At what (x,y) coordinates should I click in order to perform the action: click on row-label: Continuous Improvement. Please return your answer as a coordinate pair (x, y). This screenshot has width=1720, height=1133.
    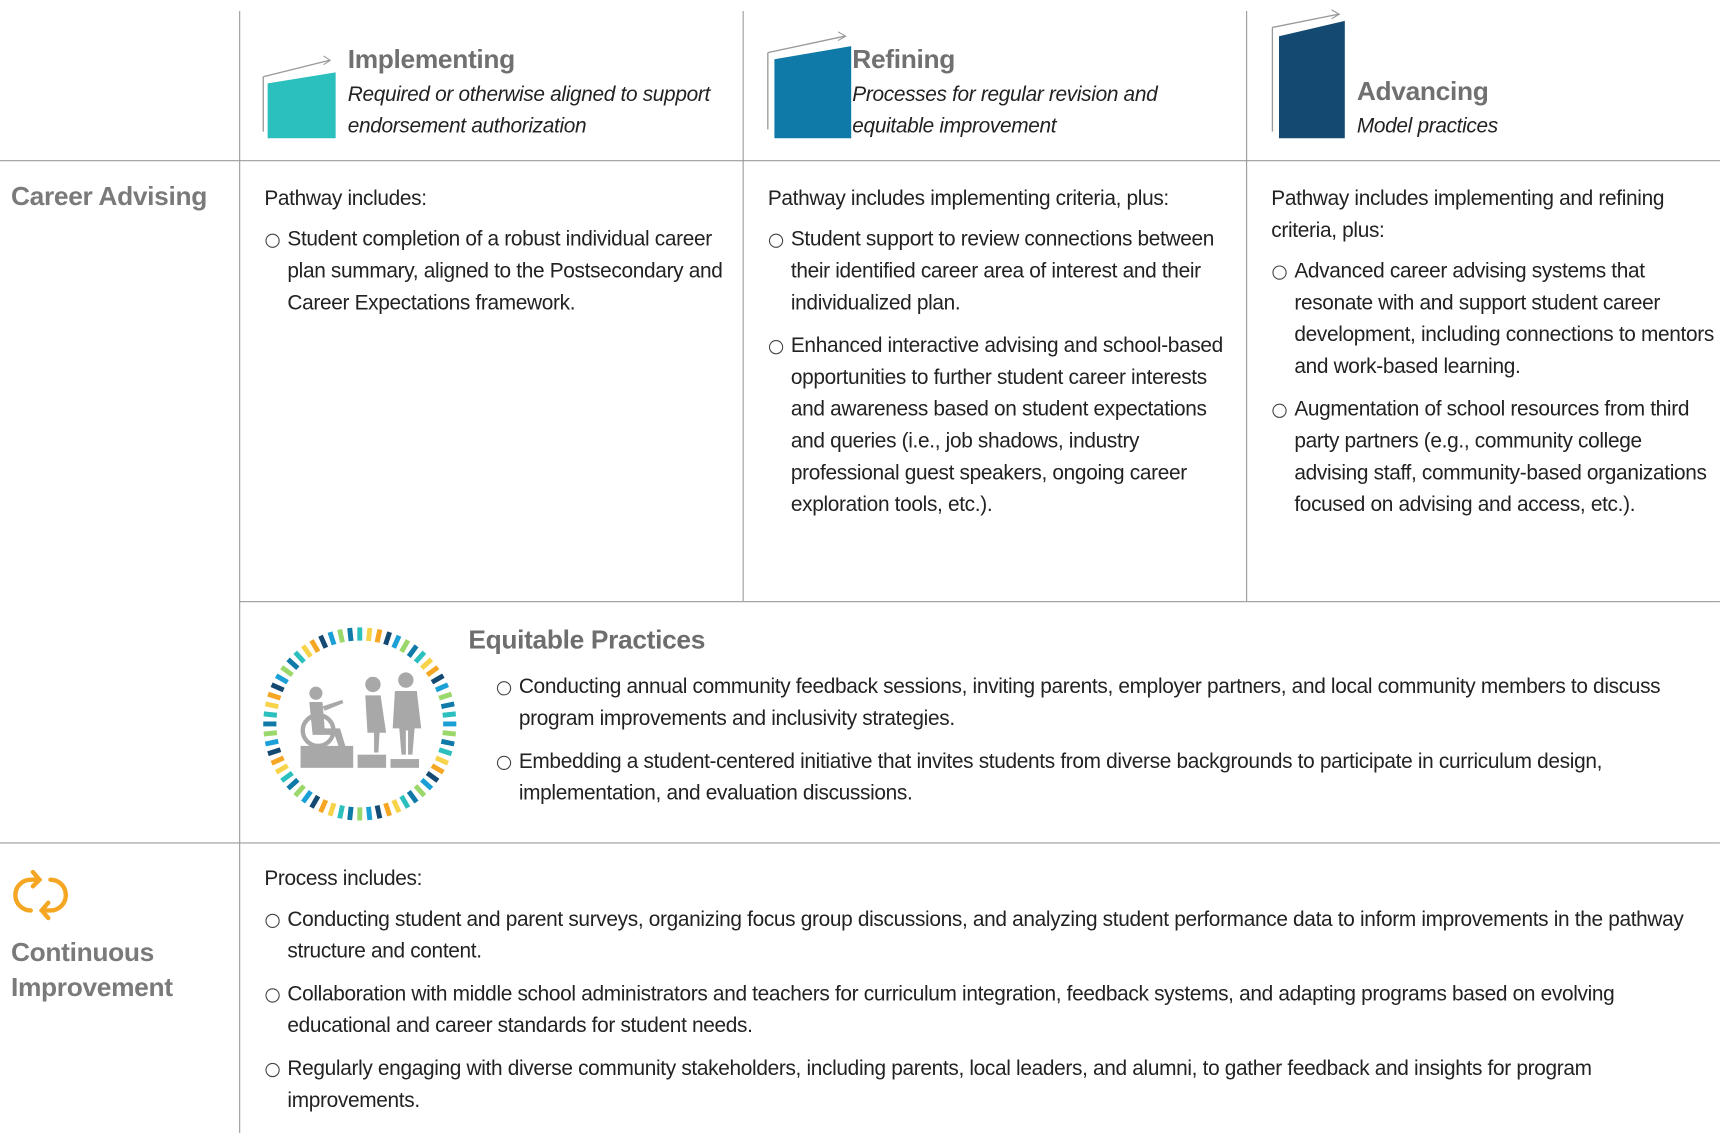
    Looking at the image, I should click on (91, 970).